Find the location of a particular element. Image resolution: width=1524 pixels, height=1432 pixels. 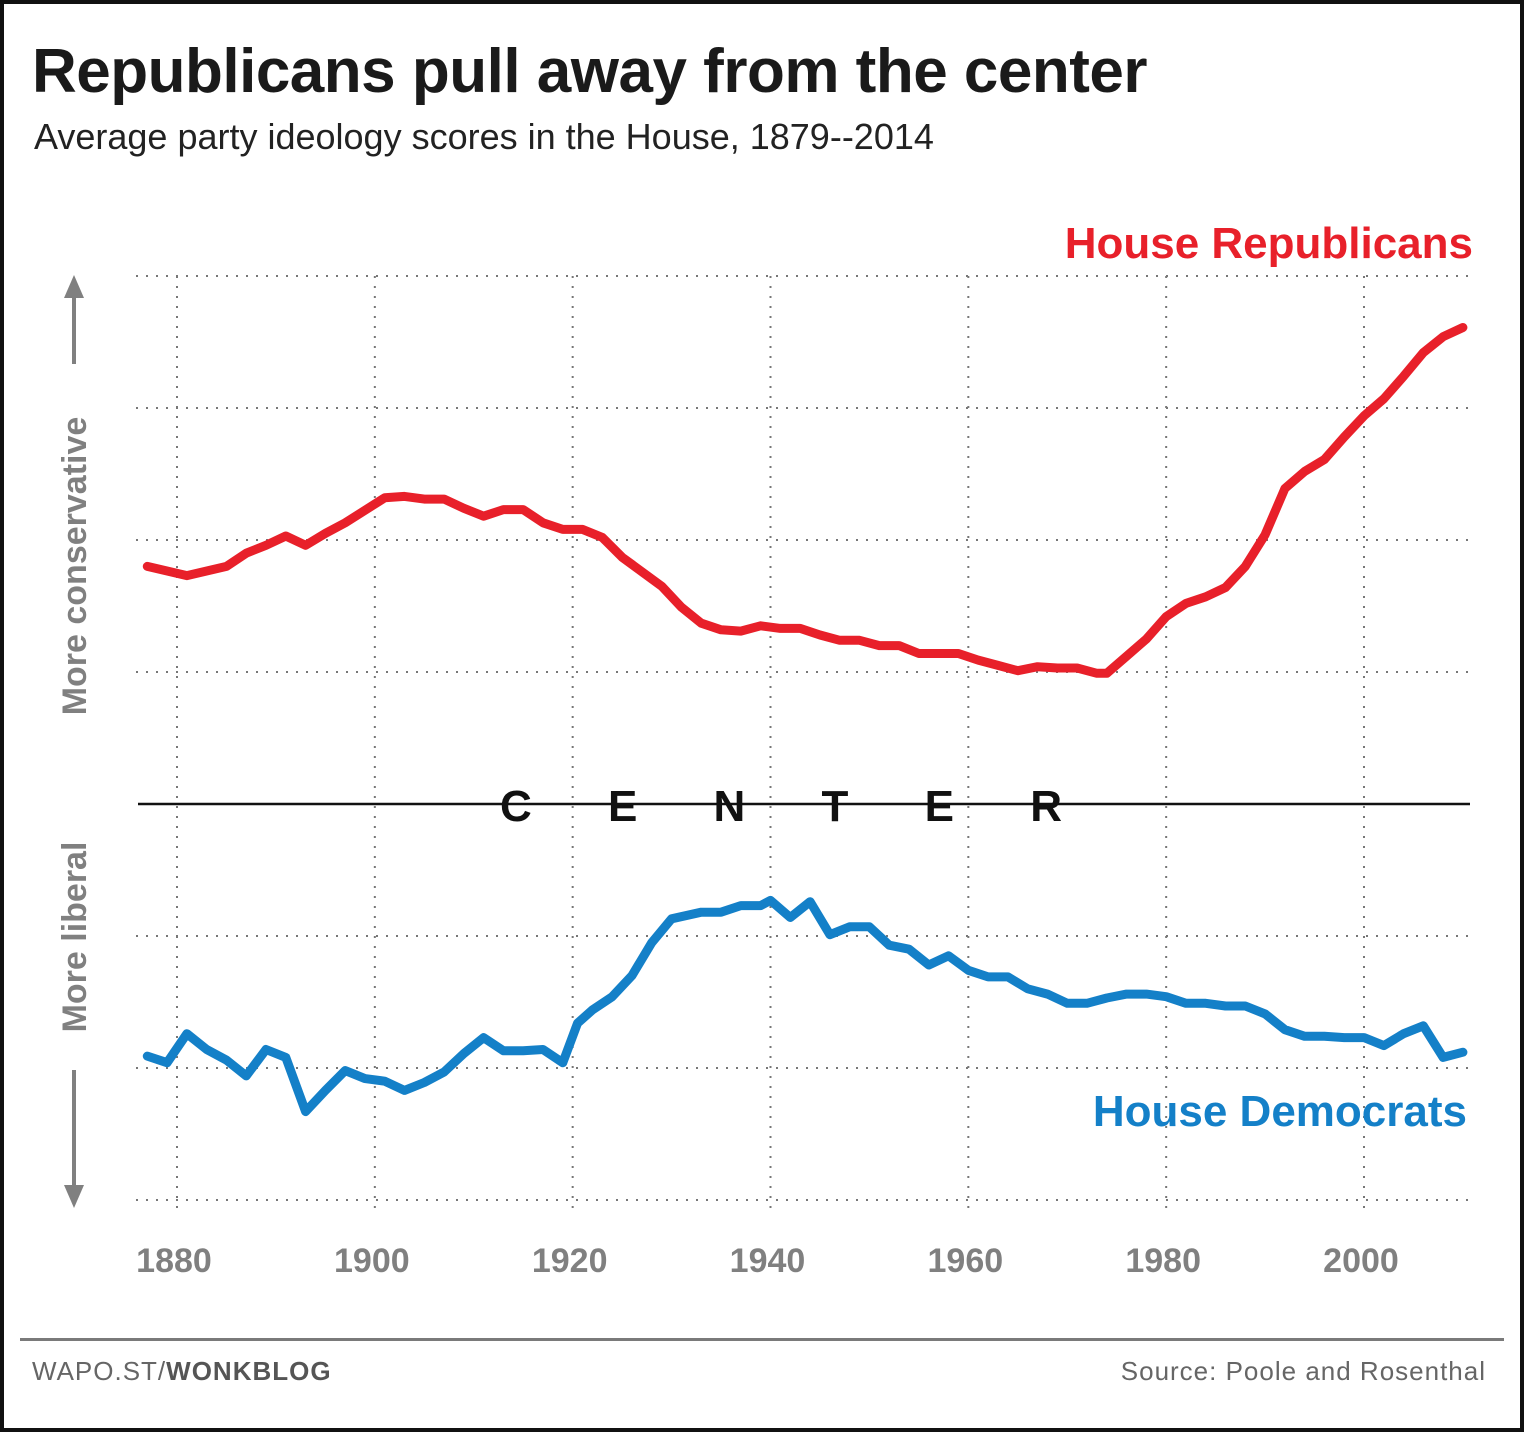

more-conservative-indicator: More conservative is located at coordinates (75, 495).